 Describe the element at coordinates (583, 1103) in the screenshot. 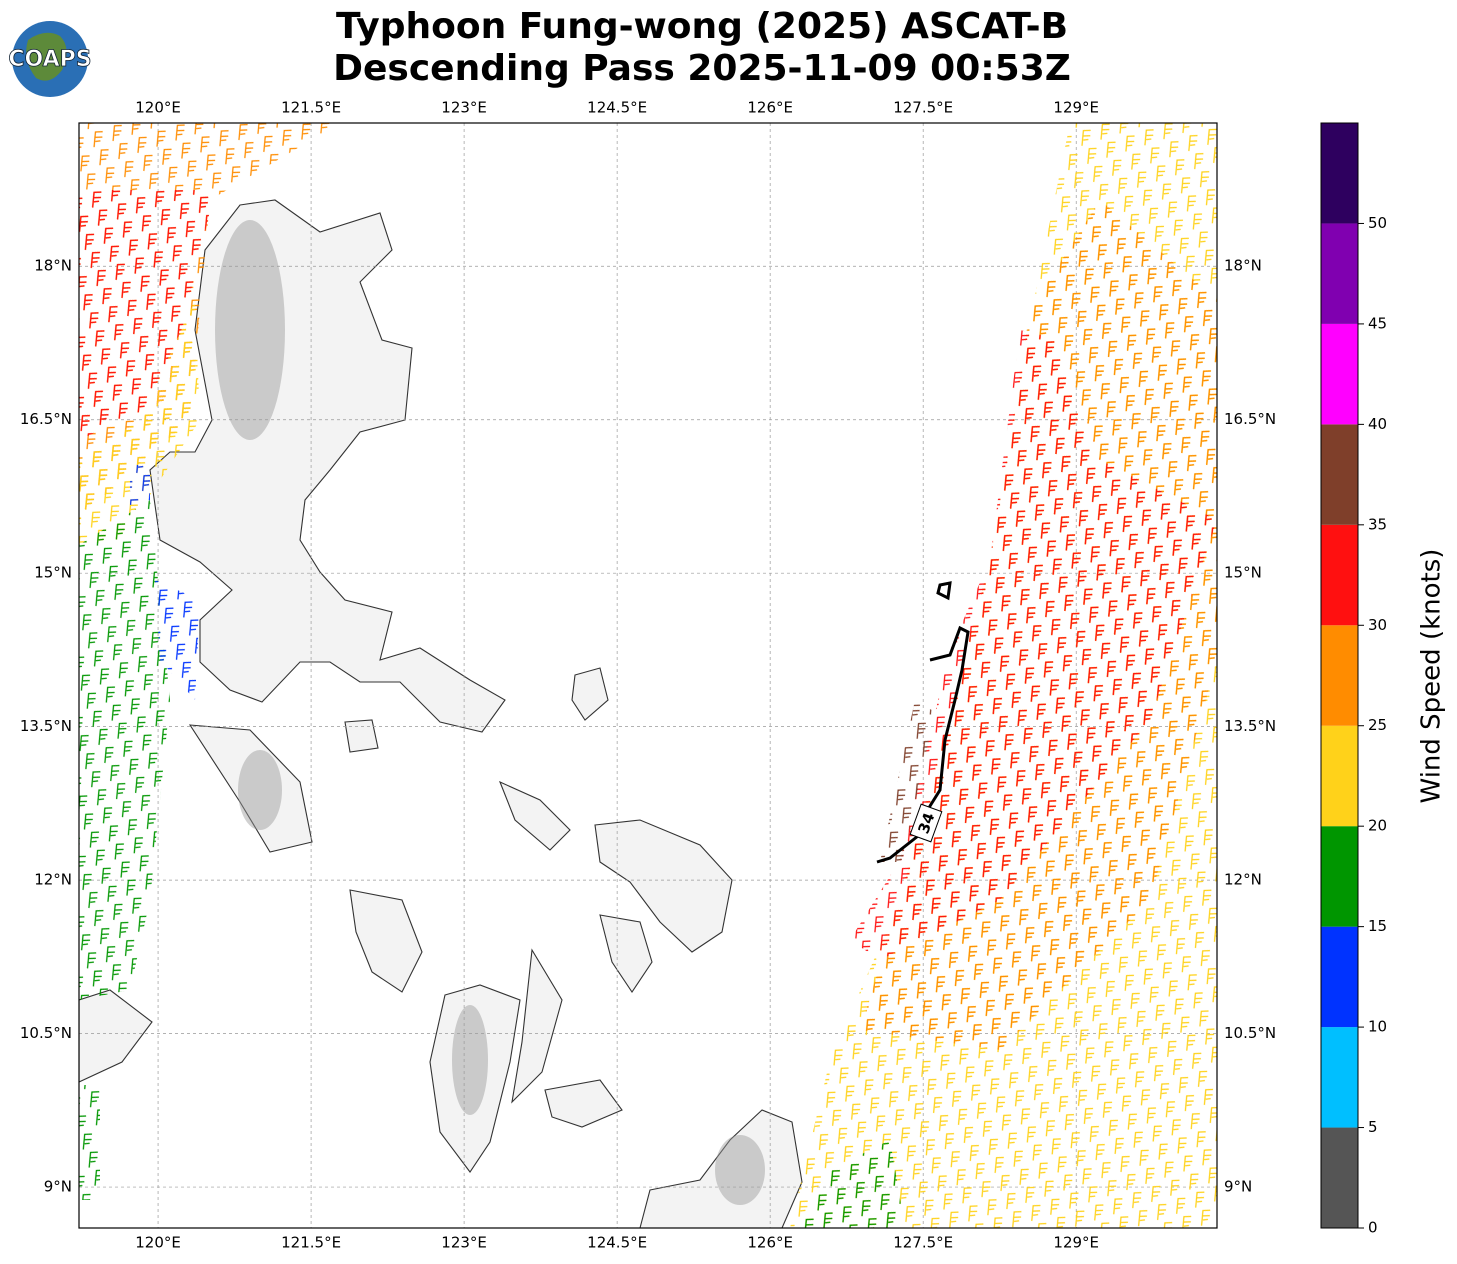

I see `bohol` at that location.